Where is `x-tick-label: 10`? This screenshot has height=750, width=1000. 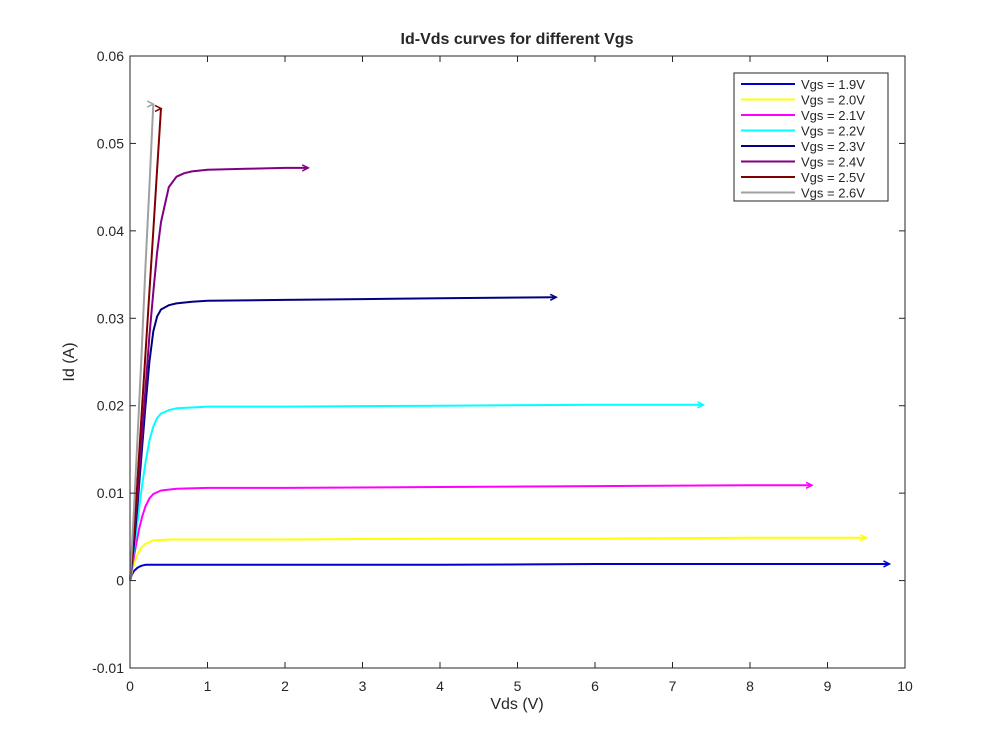 x-tick-label: 10 is located at coordinates (905, 686).